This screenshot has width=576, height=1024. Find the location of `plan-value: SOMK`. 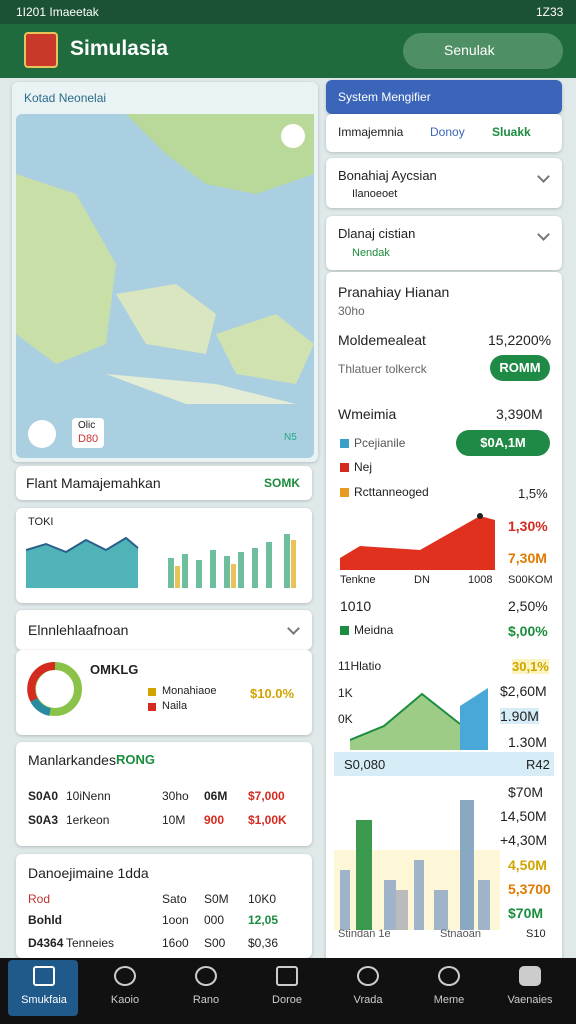

plan-value: SOMK is located at coordinates (282, 483).